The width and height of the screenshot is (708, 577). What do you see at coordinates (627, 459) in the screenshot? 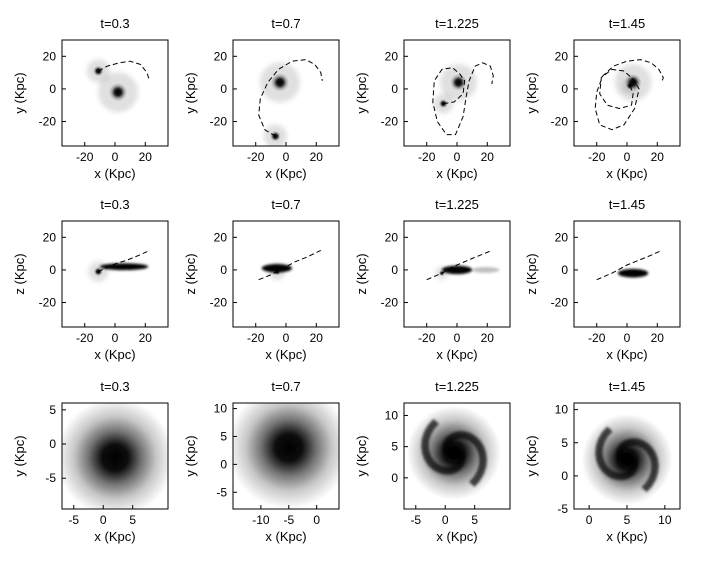
I see `galaxy-core` at bounding box center [627, 459].